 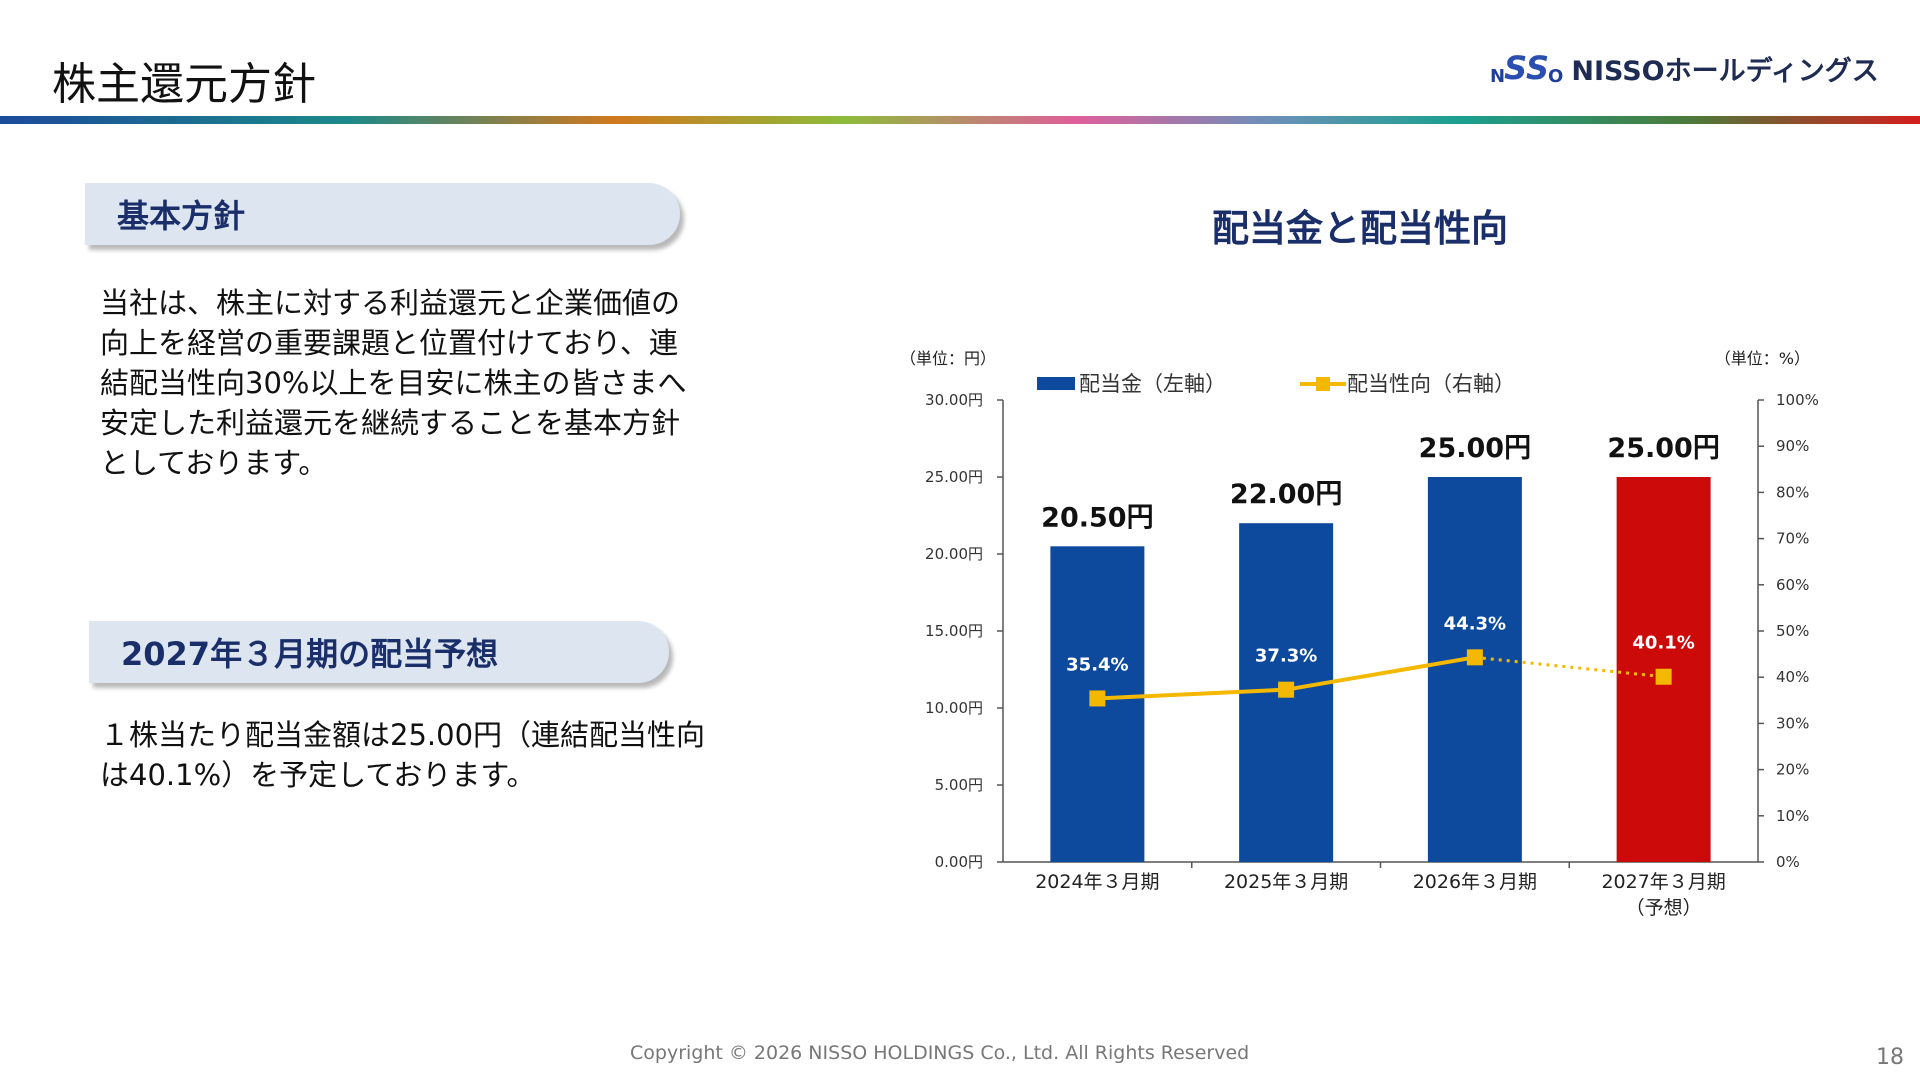 What do you see at coordinates (1792, 677) in the screenshot?
I see `right-tick-label: 40%` at bounding box center [1792, 677].